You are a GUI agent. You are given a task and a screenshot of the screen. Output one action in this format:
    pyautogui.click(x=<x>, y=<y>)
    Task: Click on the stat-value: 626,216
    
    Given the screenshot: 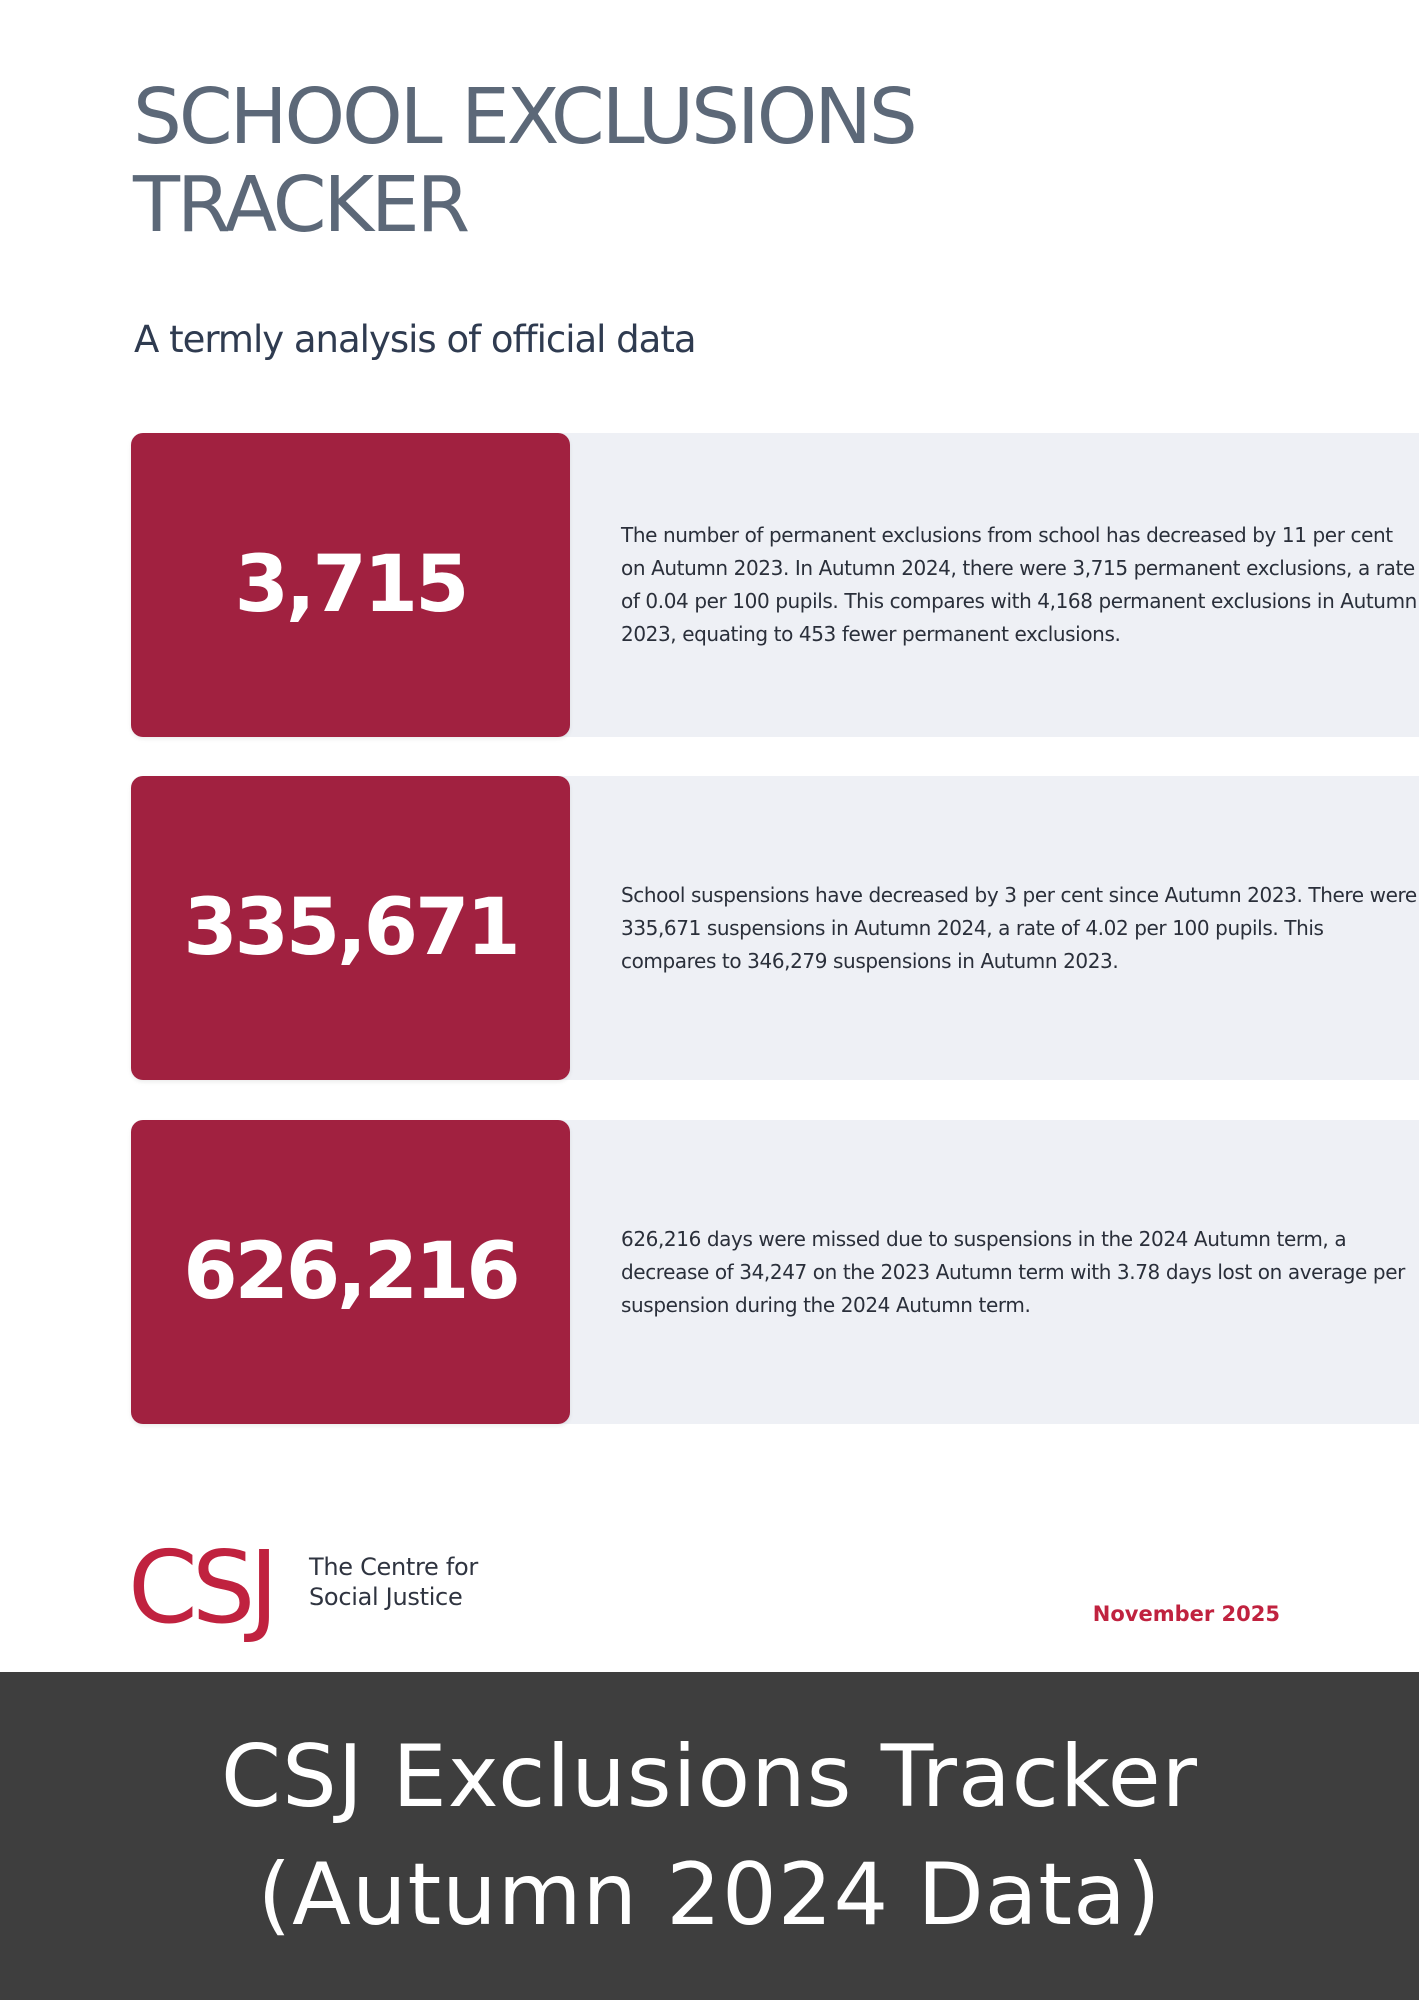 What is the action you would take?
    pyautogui.click(x=351, y=1272)
    